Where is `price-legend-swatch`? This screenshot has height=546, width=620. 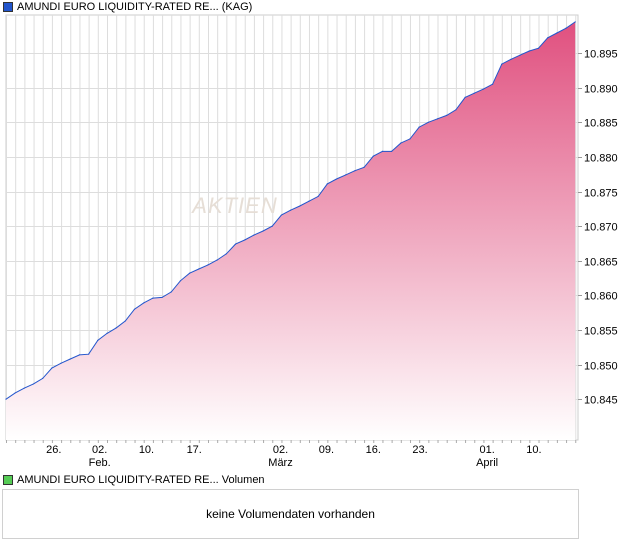 price-legend-swatch is located at coordinates (8, 7).